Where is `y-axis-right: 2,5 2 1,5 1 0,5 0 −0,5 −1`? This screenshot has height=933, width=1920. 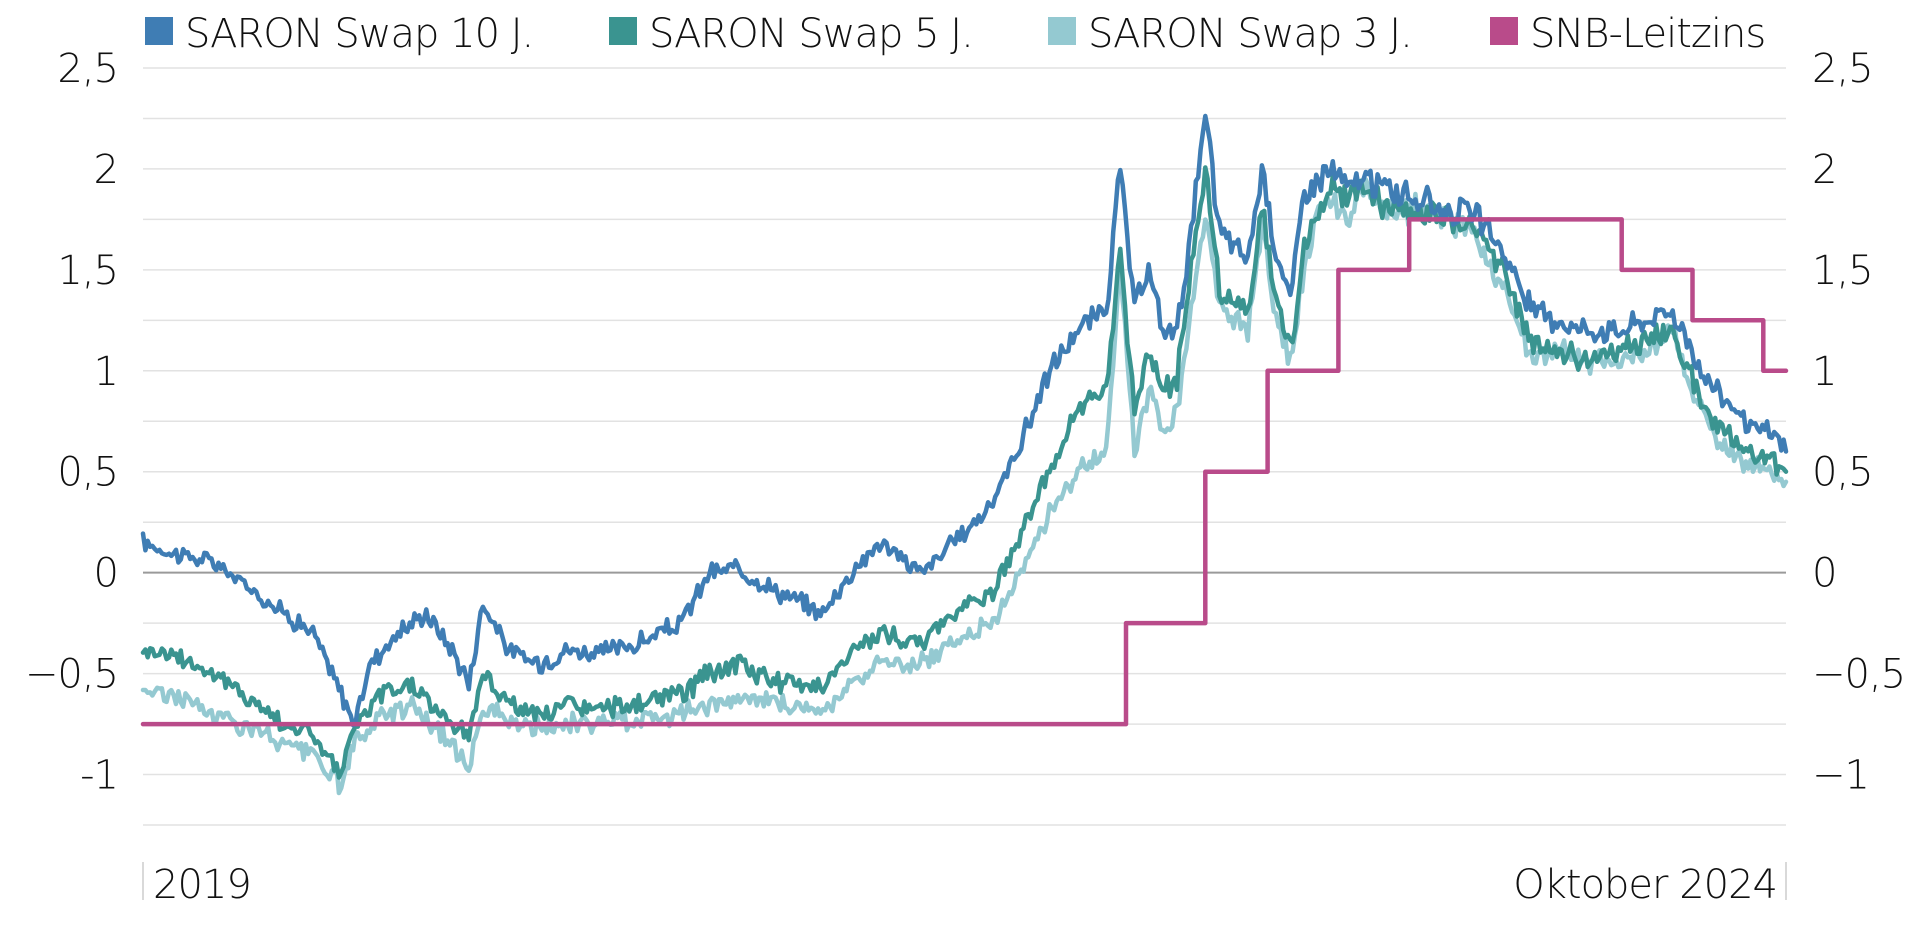
y-axis-right: 2,5 2 1,5 1 0,5 0 −0,5 −1 is located at coordinates (1859, 422).